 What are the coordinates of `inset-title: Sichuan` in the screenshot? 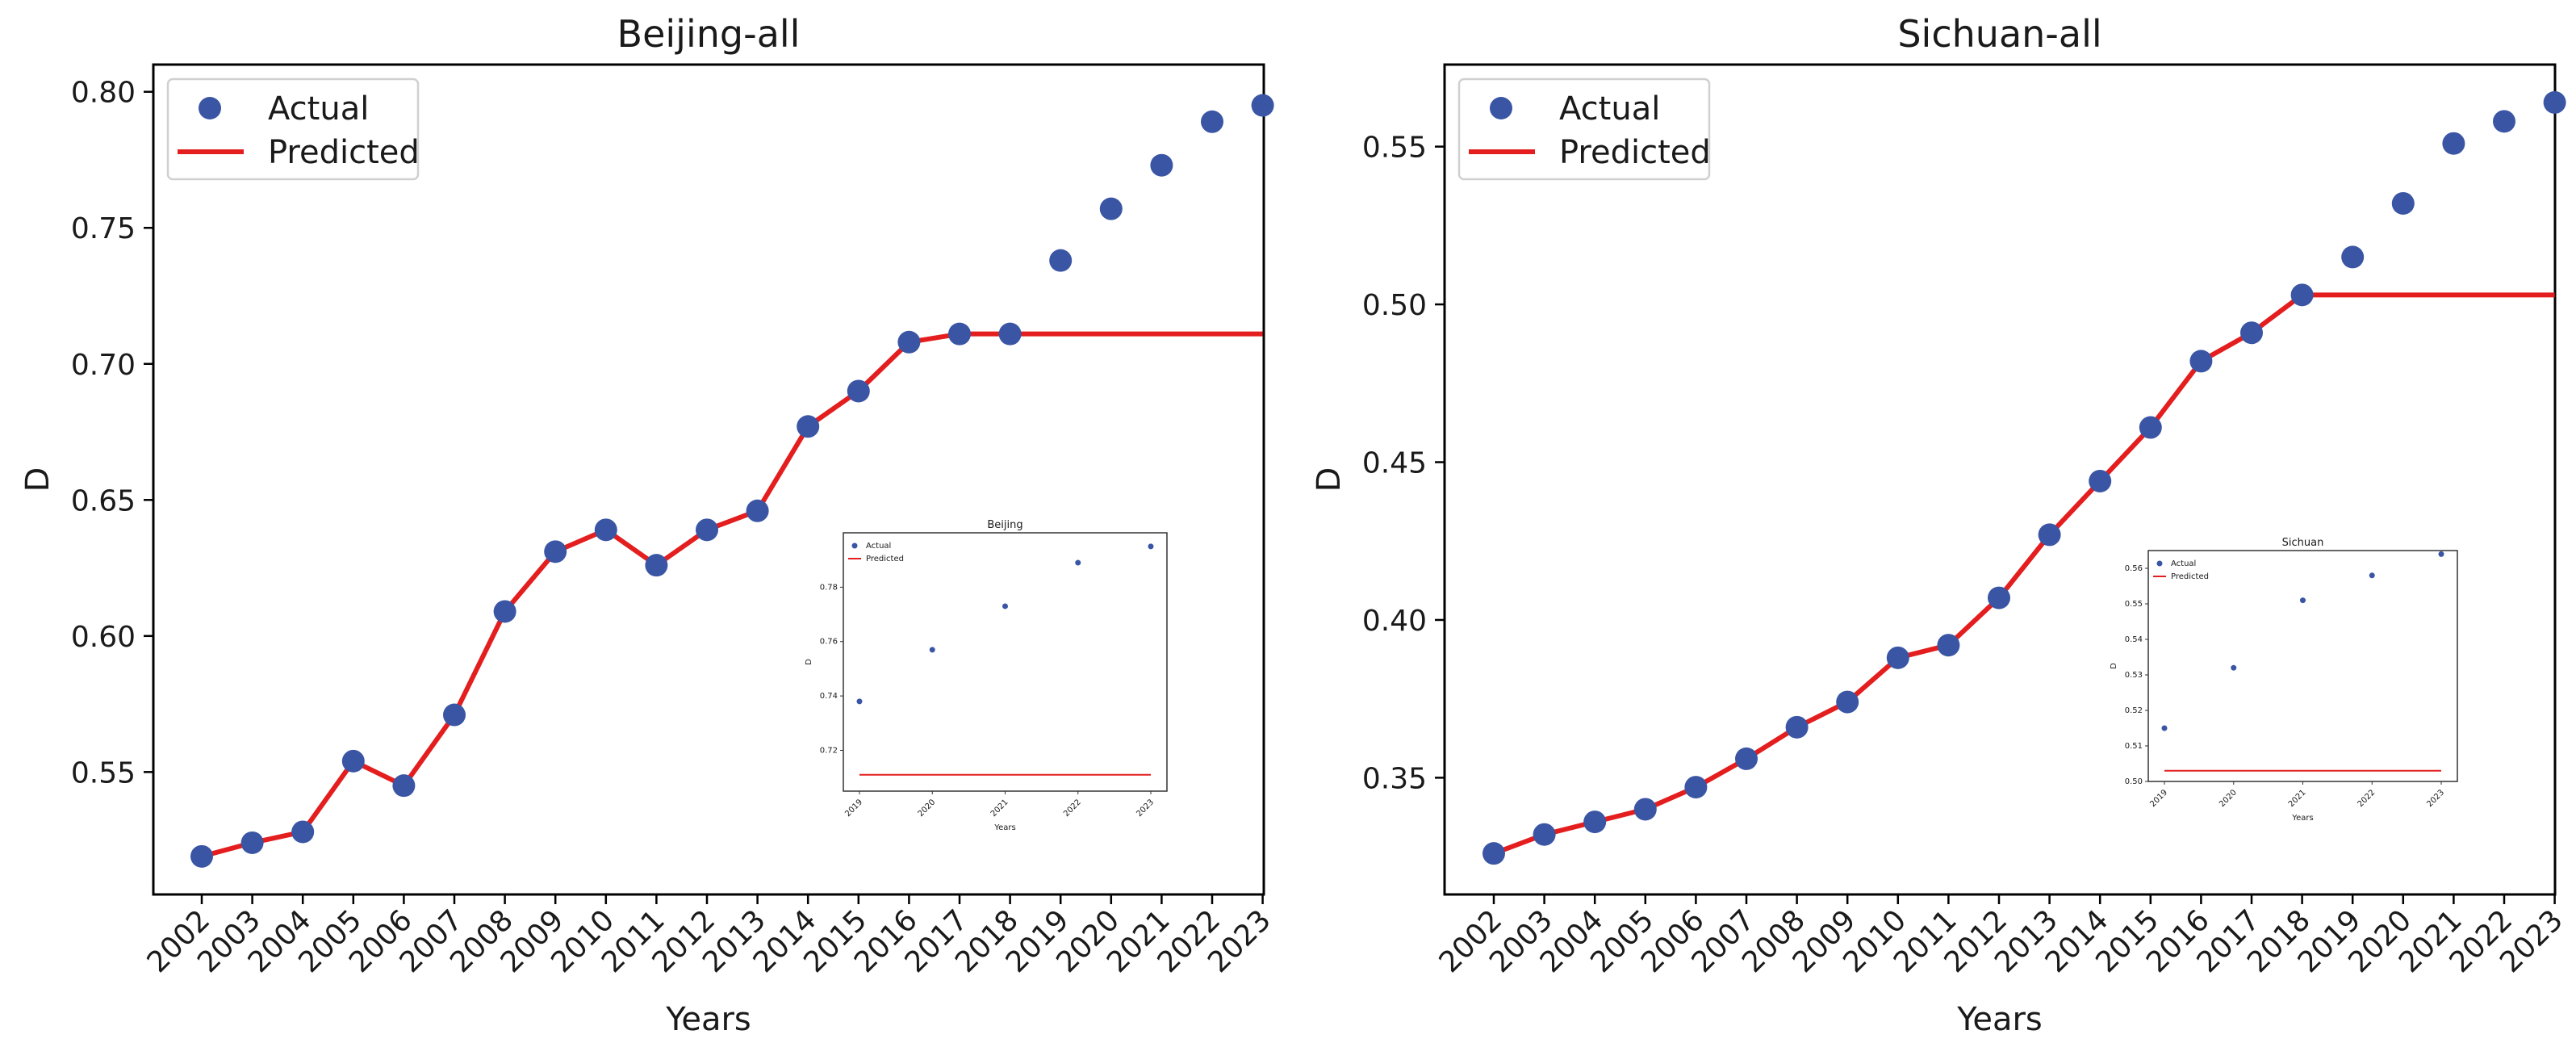 It's located at (2303, 543).